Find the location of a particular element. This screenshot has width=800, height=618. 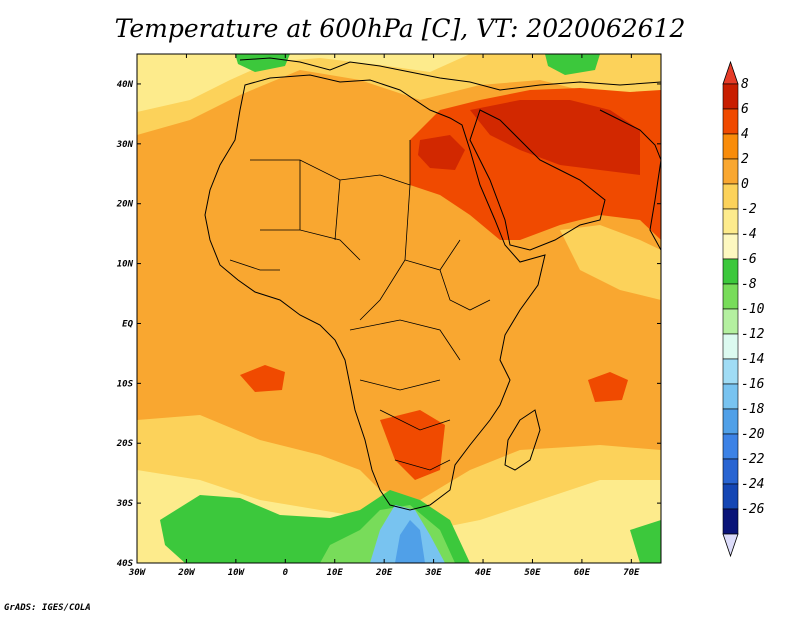

lat-tick-label: 40S is located at coordinates (125, 564).